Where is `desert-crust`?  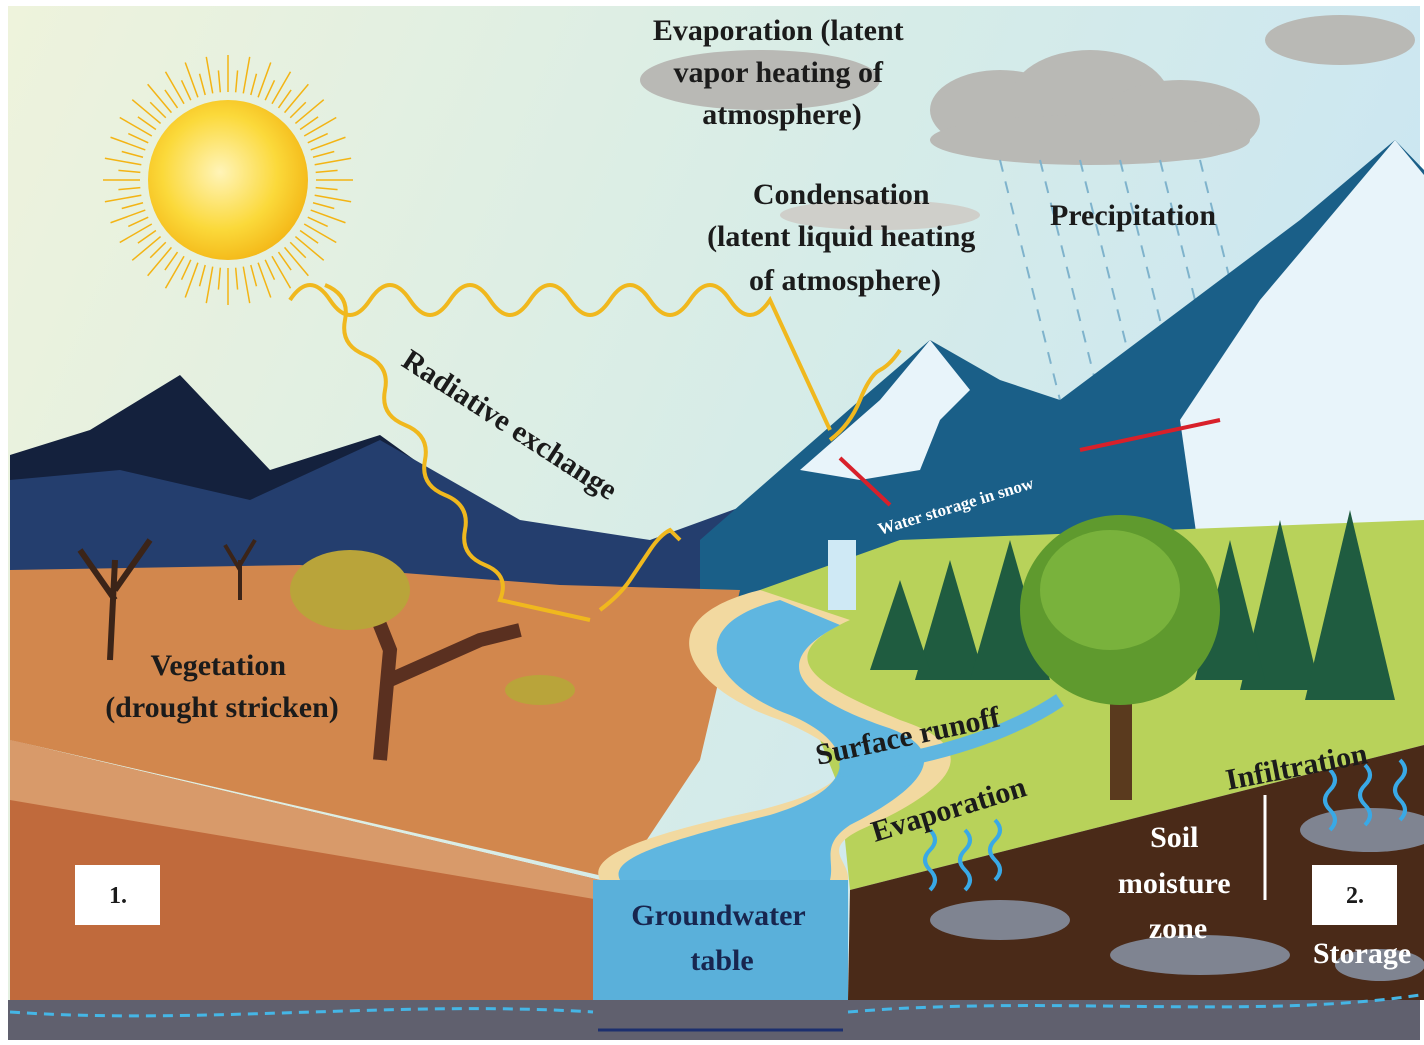 desert-crust is located at coordinates (305, 820).